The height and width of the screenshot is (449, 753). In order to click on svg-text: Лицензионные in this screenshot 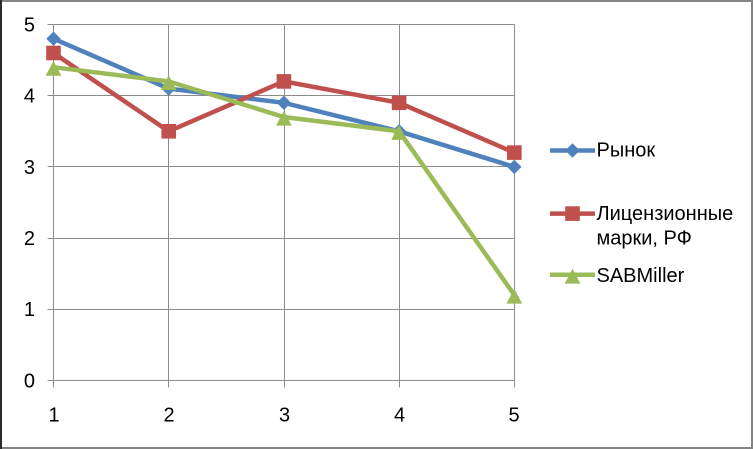, I will do `click(665, 214)`.